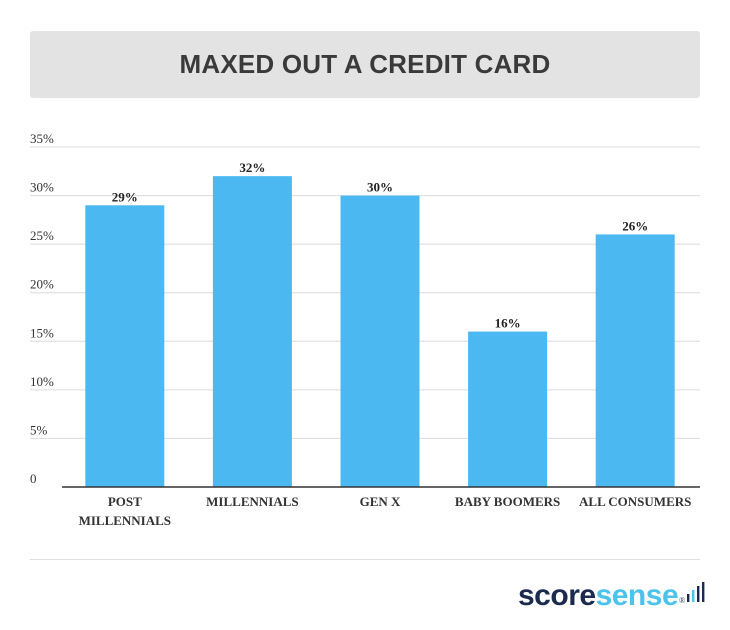  What do you see at coordinates (507, 501) in the screenshot?
I see `x-tick-label: BABY BOOMERS` at bounding box center [507, 501].